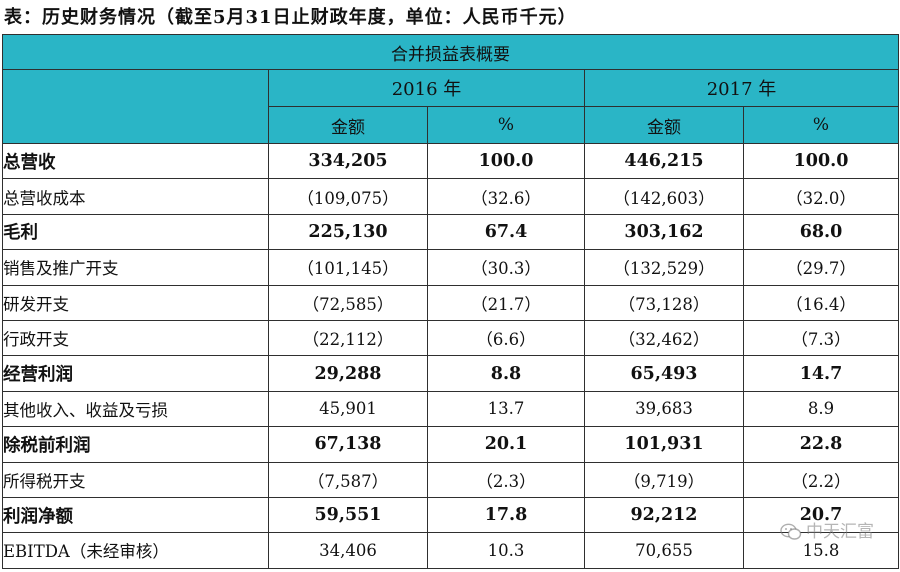 This screenshot has height=572, width=900. I want to click on amount-2017-cell: （73,128）, so click(664, 302).